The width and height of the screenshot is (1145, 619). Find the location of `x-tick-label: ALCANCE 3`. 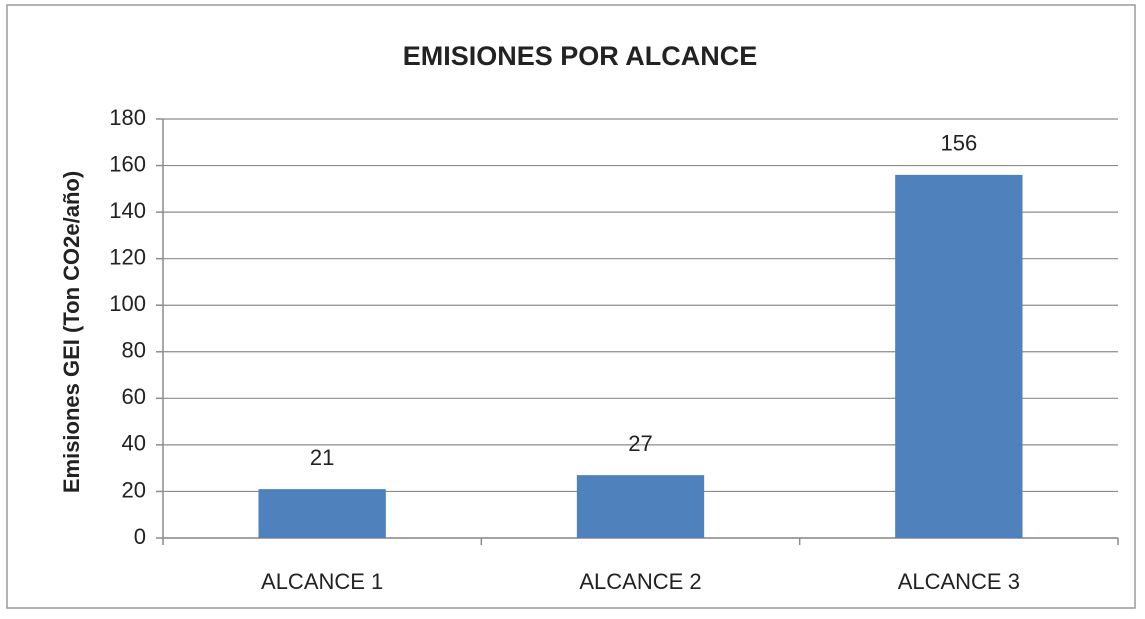

x-tick-label: ALCANCE 3 is located at coordinates (959, 581).